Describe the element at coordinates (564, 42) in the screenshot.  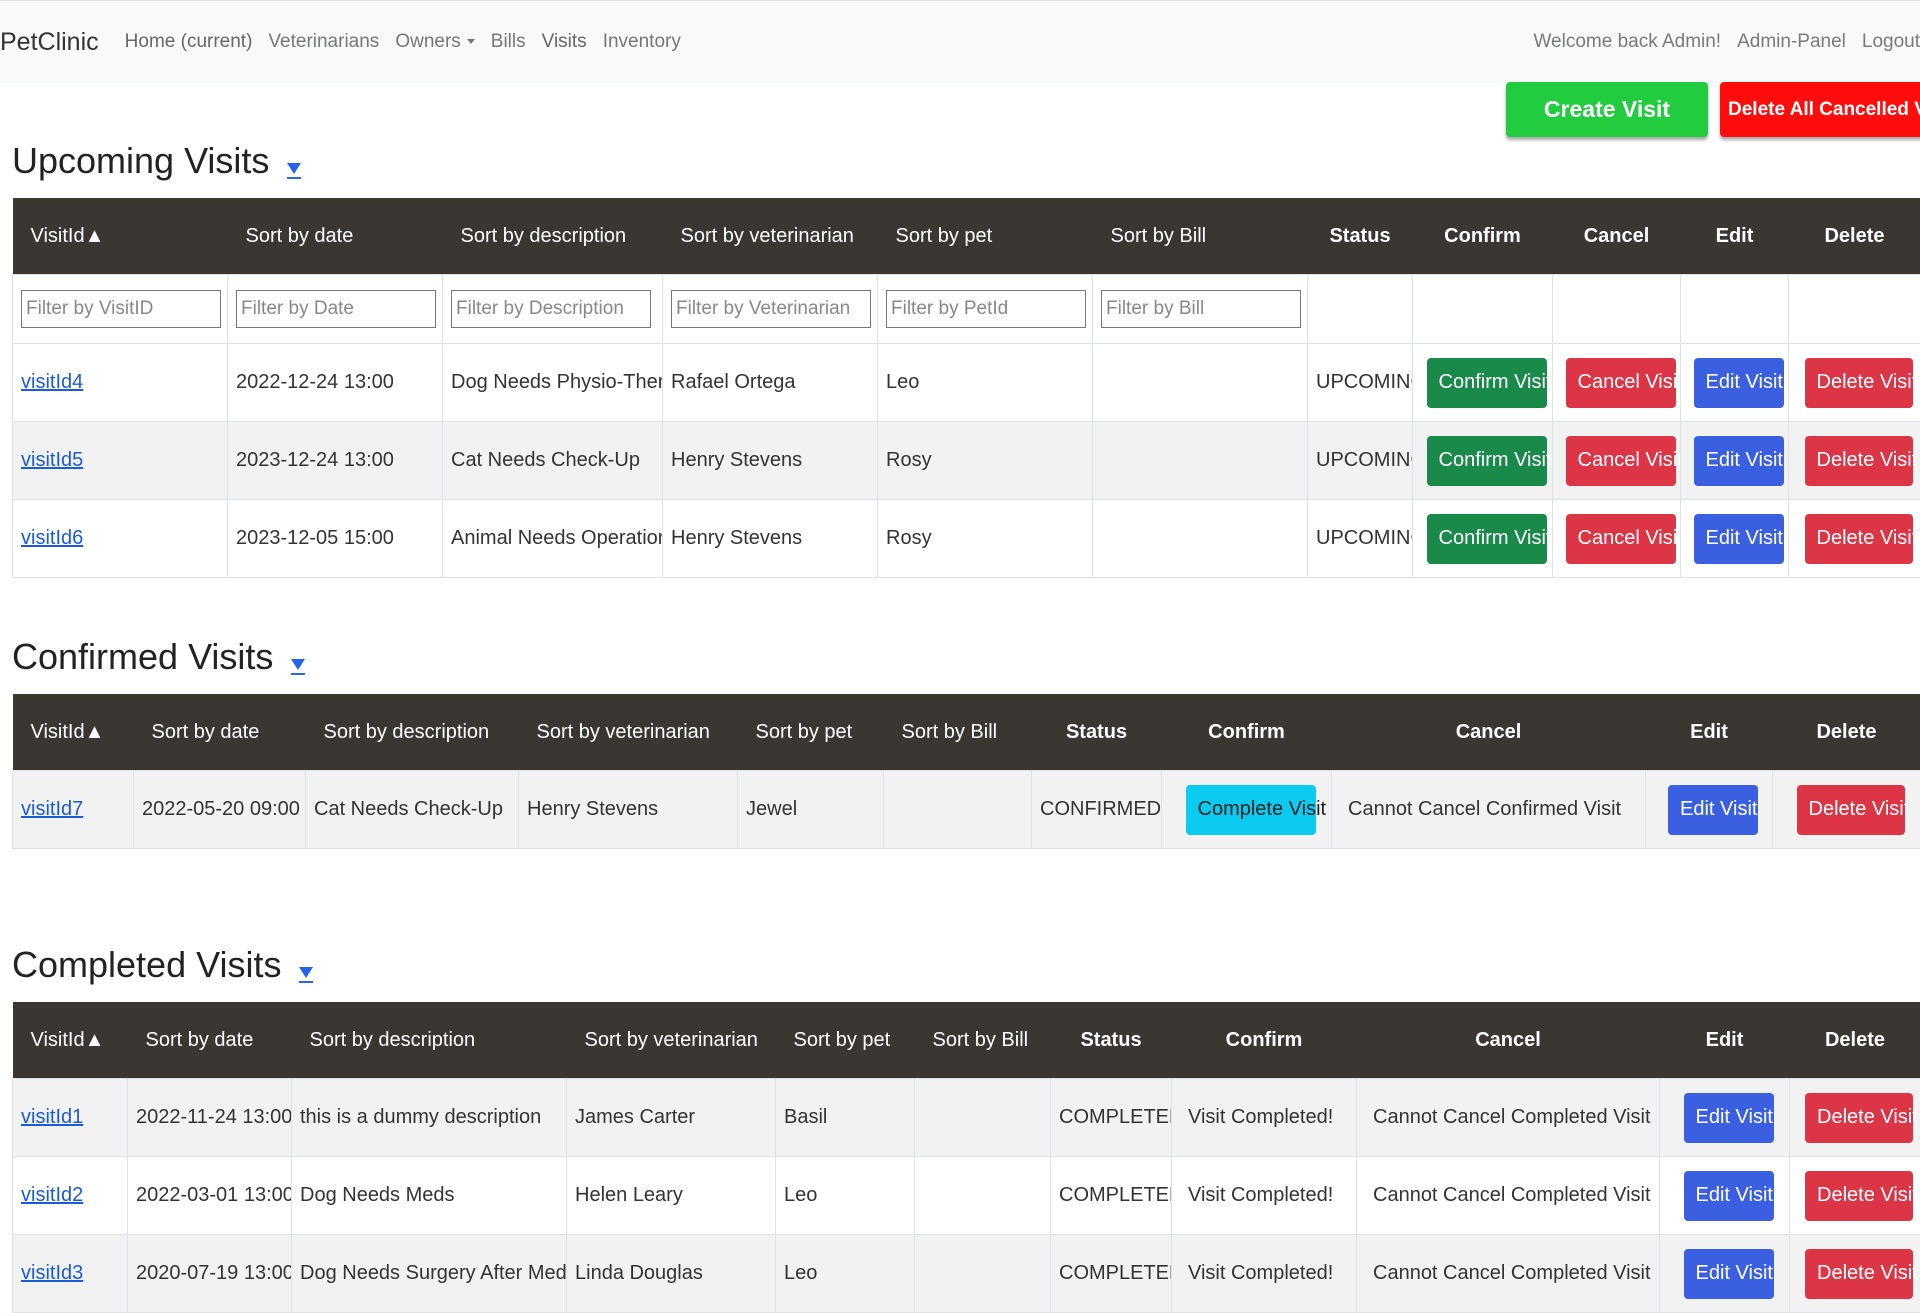
I see `nav-visits: Visits` at that location.